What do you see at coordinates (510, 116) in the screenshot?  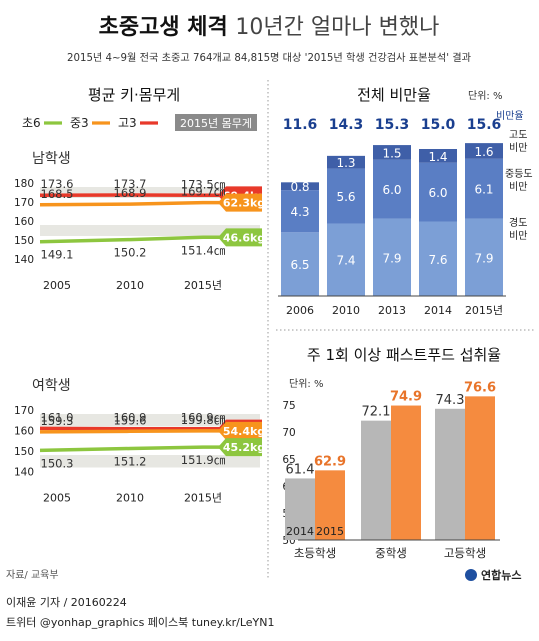 I see `obesity-total-legend: 비만율` at bounding box center [510, 116].